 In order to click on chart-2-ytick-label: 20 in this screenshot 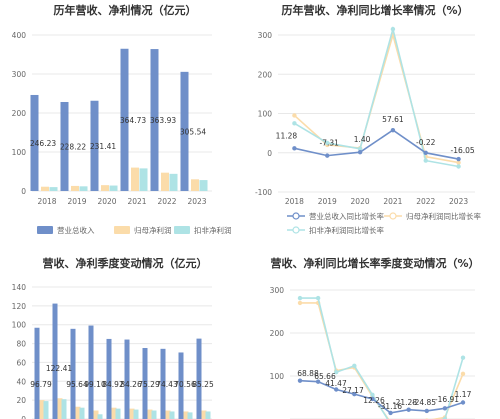, I will do `click(21, 400)`.